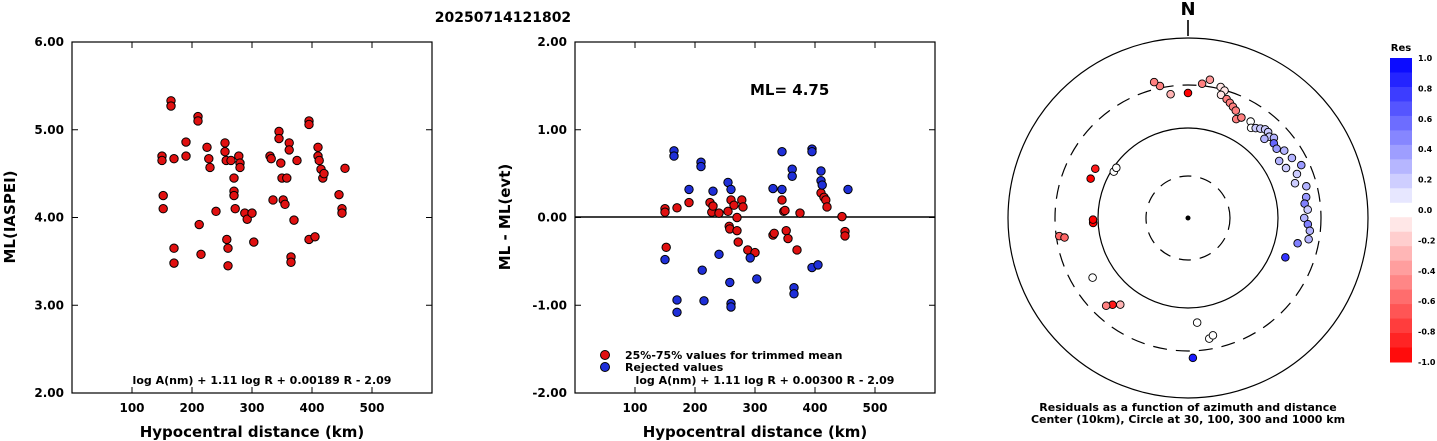 This screenshot has width=1437, height=441. I want to click on colorbar-tick-label: 0.2, so click(1425, 180).